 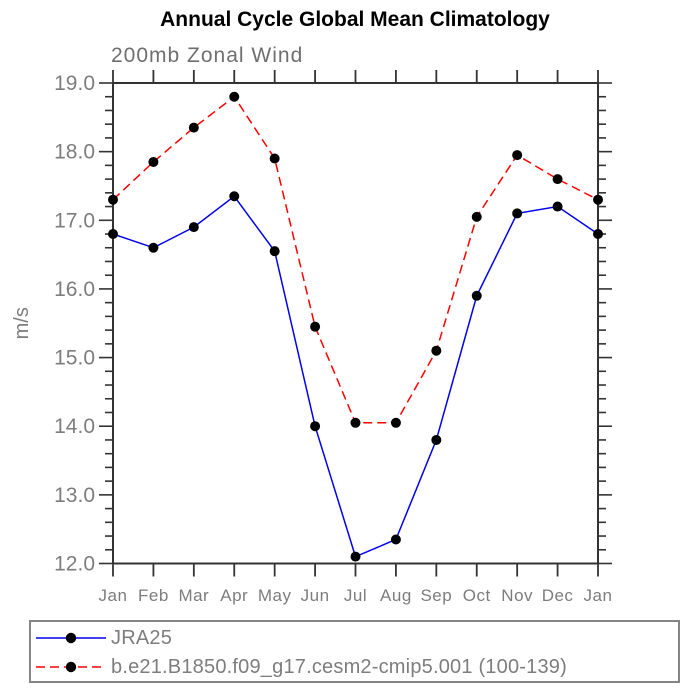 I want to click on y-tick-label: 19.0, so click(x=74, y=83).